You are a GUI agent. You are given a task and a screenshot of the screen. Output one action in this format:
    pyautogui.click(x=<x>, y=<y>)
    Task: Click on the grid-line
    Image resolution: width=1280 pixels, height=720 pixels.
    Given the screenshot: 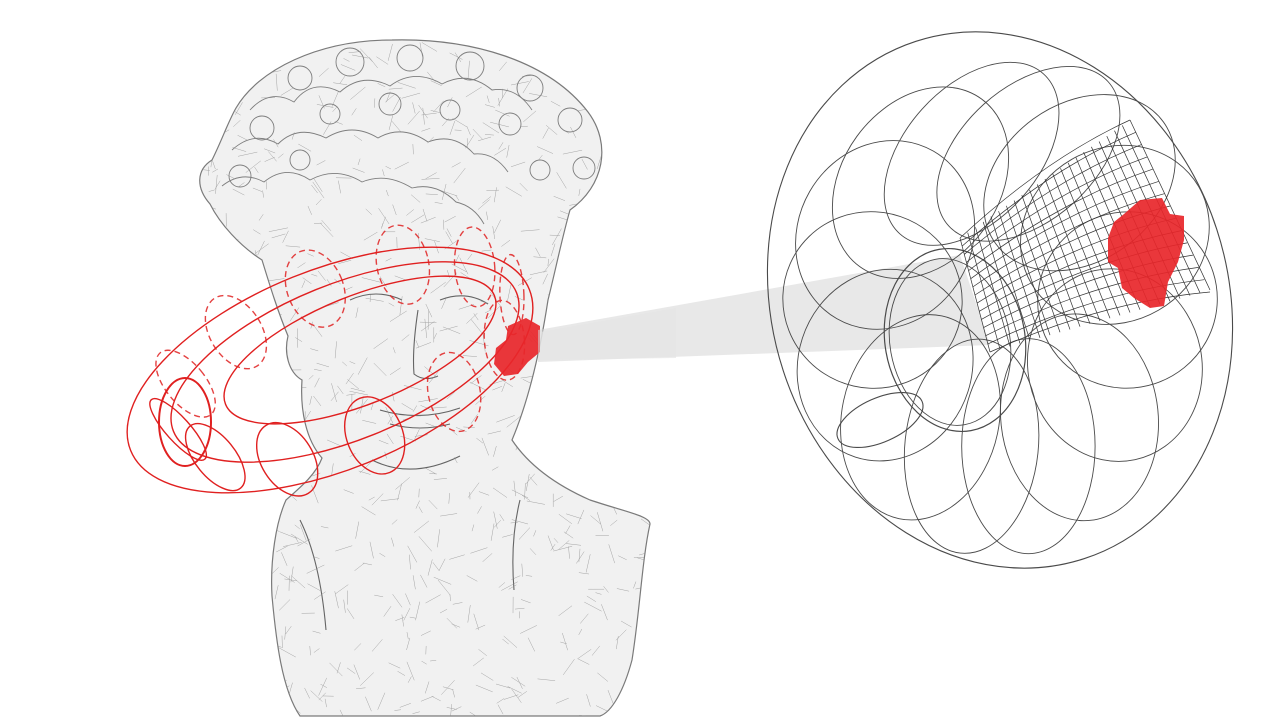 What is the action you would take?
    pyautogui.click(x=1010, y=279)
    